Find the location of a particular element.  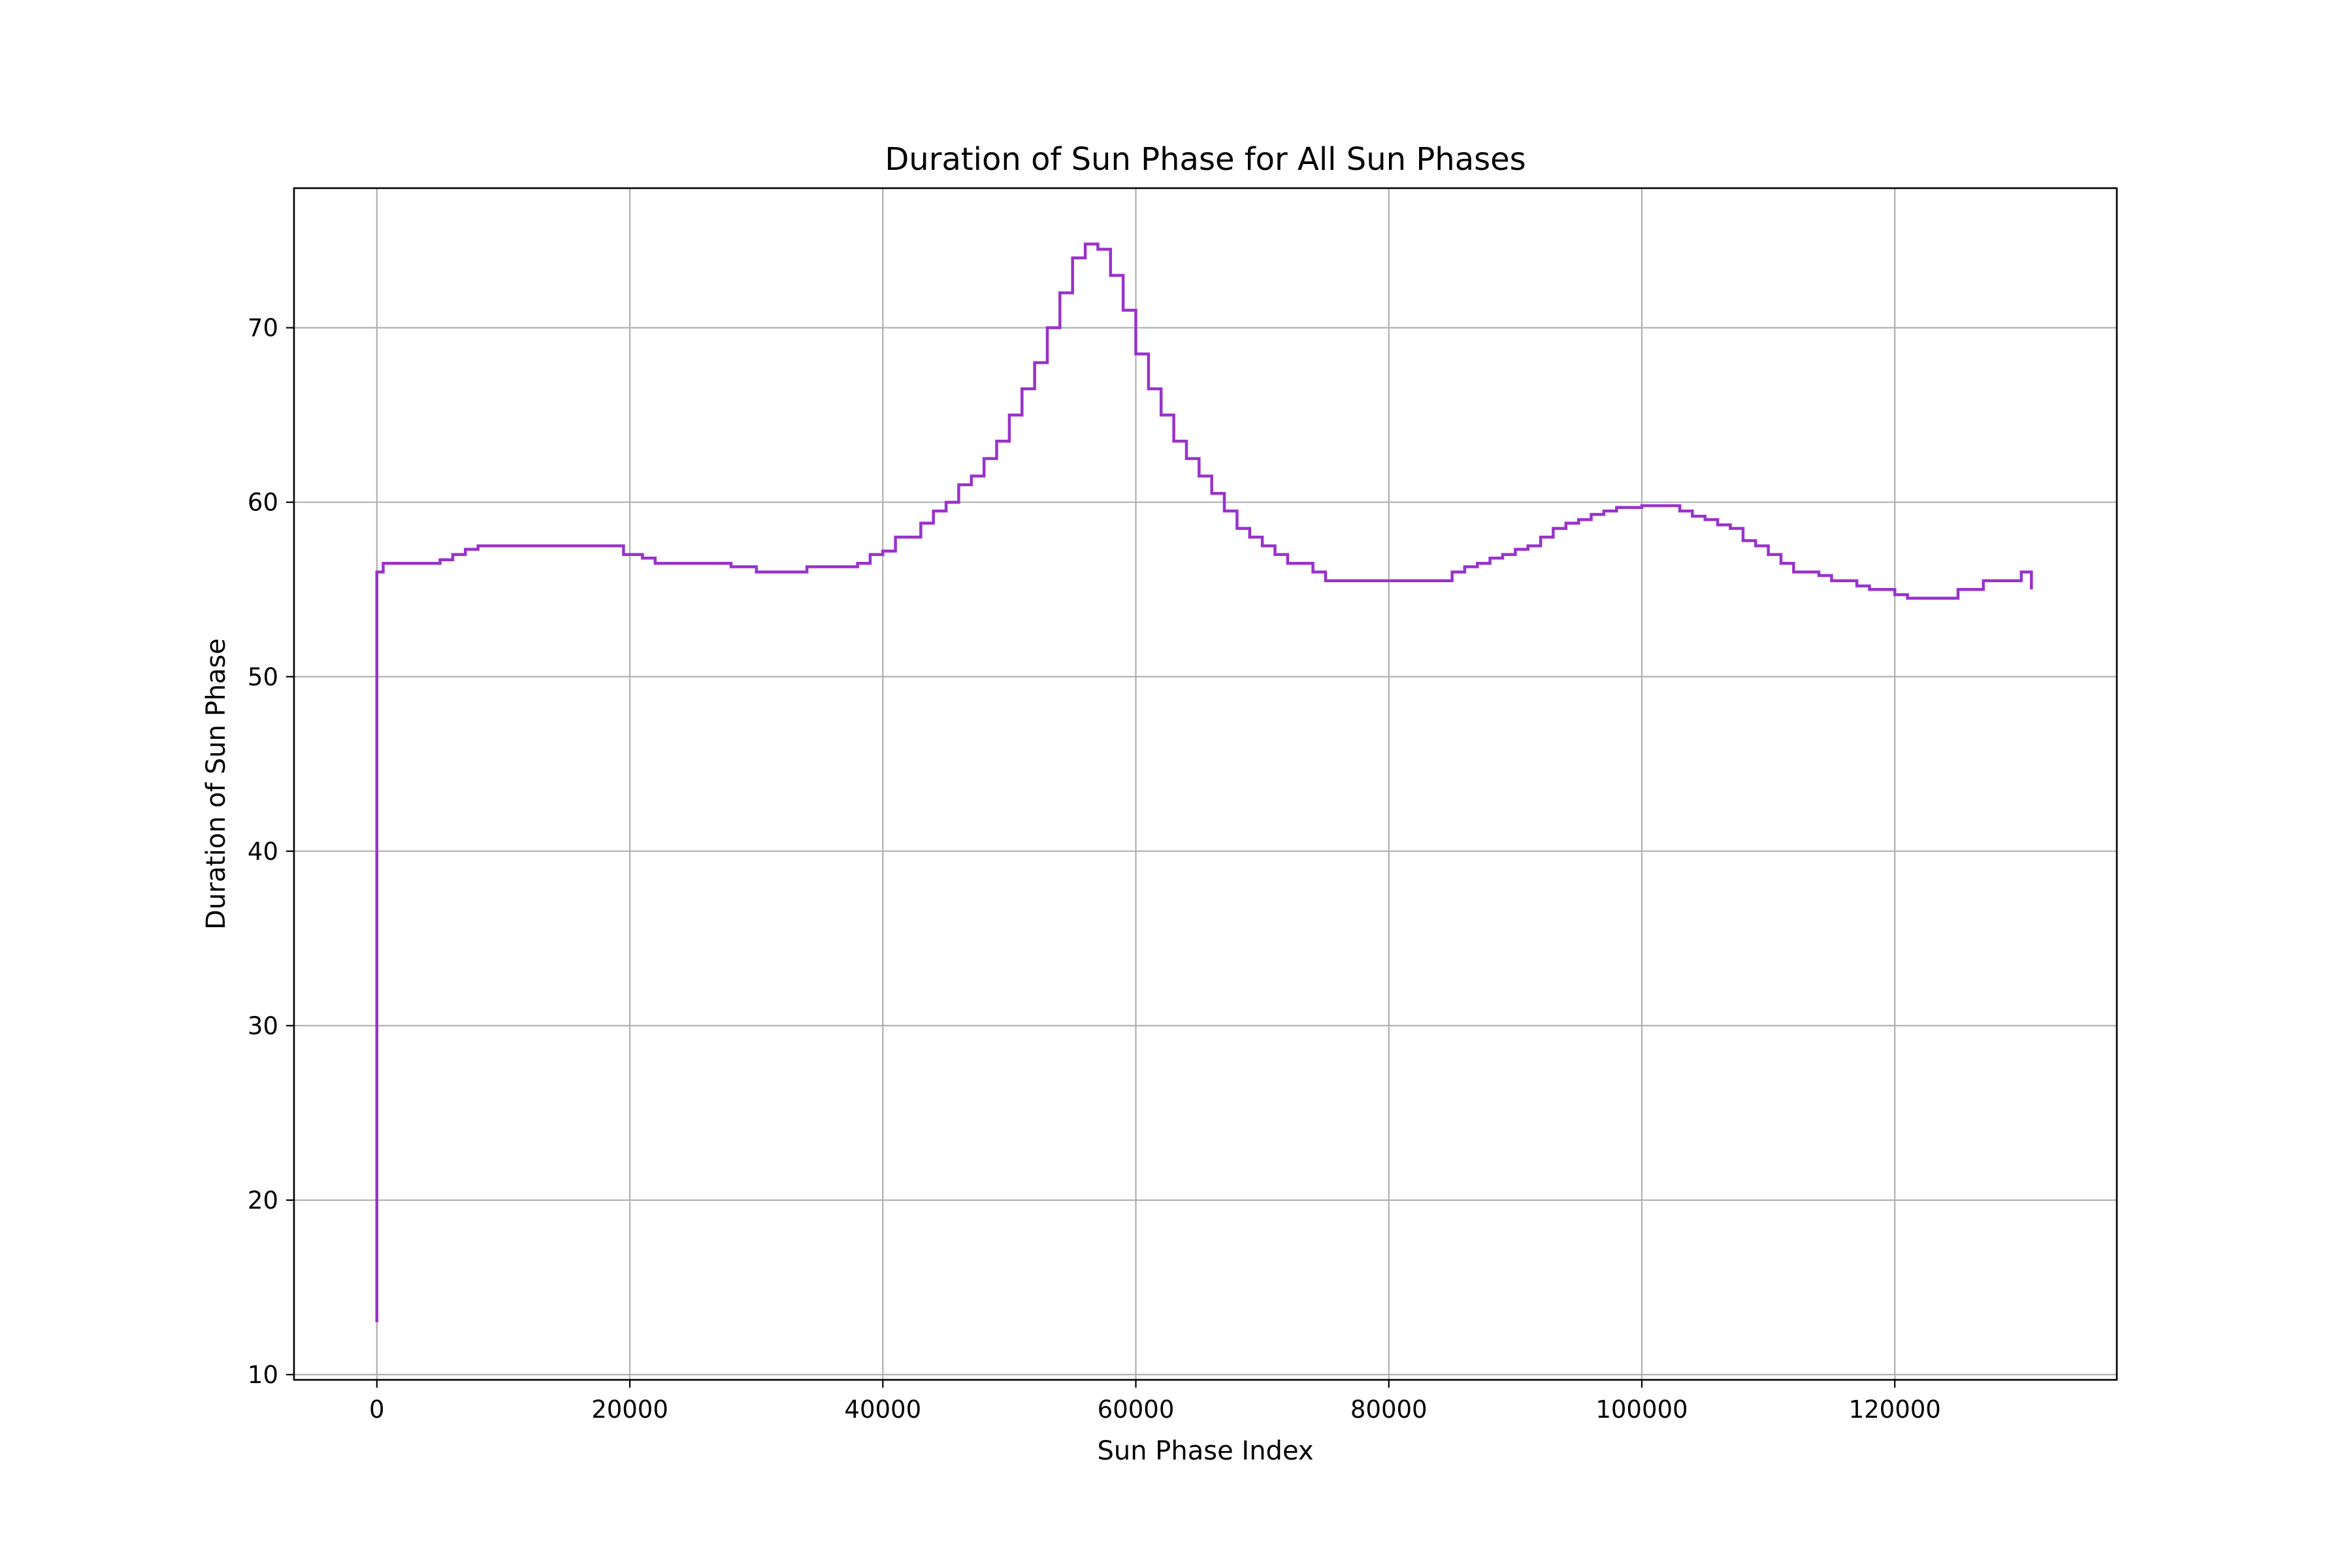

x-tick-label: 60000 is located at coordinates (1136, 1410).